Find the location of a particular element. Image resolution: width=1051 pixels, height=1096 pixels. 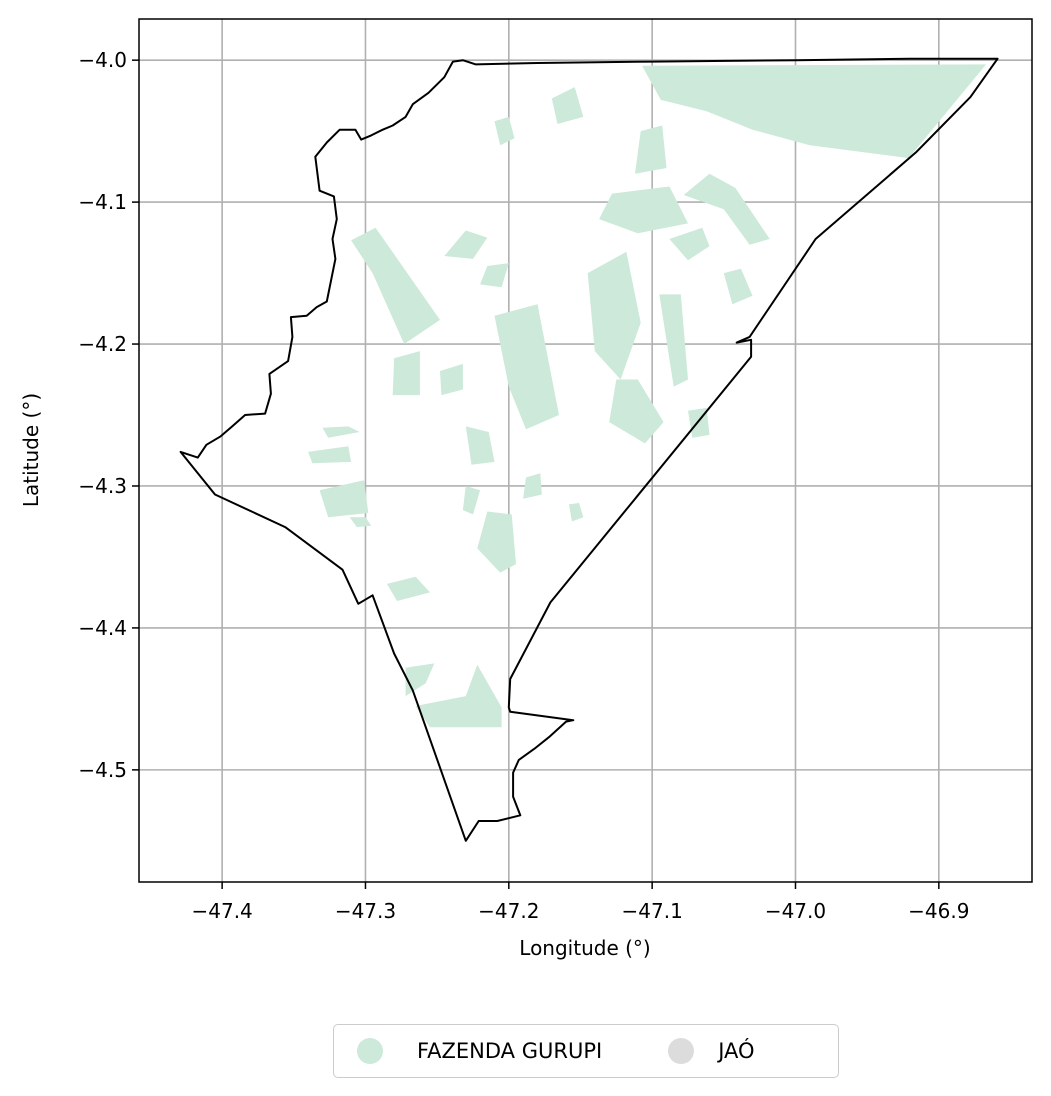

legend-entry-fazenda-gurupi: FAZENDA GURUPI is located at coordinates (479, 1051).